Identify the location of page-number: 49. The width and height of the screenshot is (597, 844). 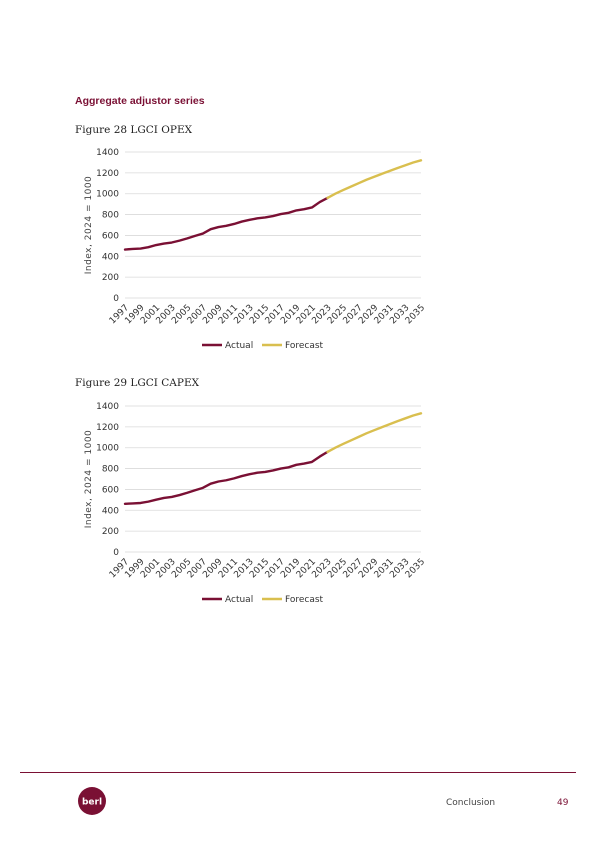
(563, 803).